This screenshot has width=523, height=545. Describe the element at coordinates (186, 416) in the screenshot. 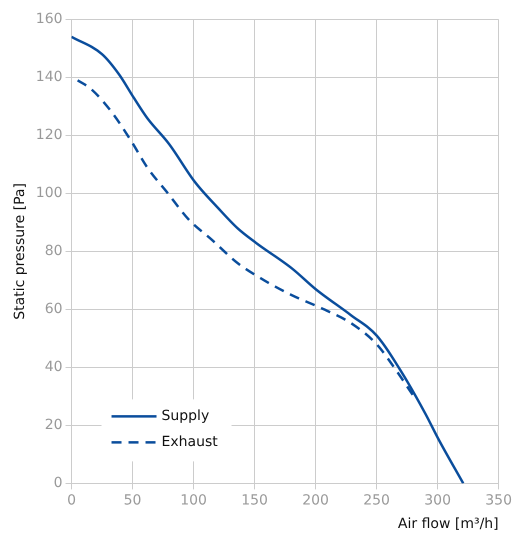

I see `legend-label: Supply` at that location.